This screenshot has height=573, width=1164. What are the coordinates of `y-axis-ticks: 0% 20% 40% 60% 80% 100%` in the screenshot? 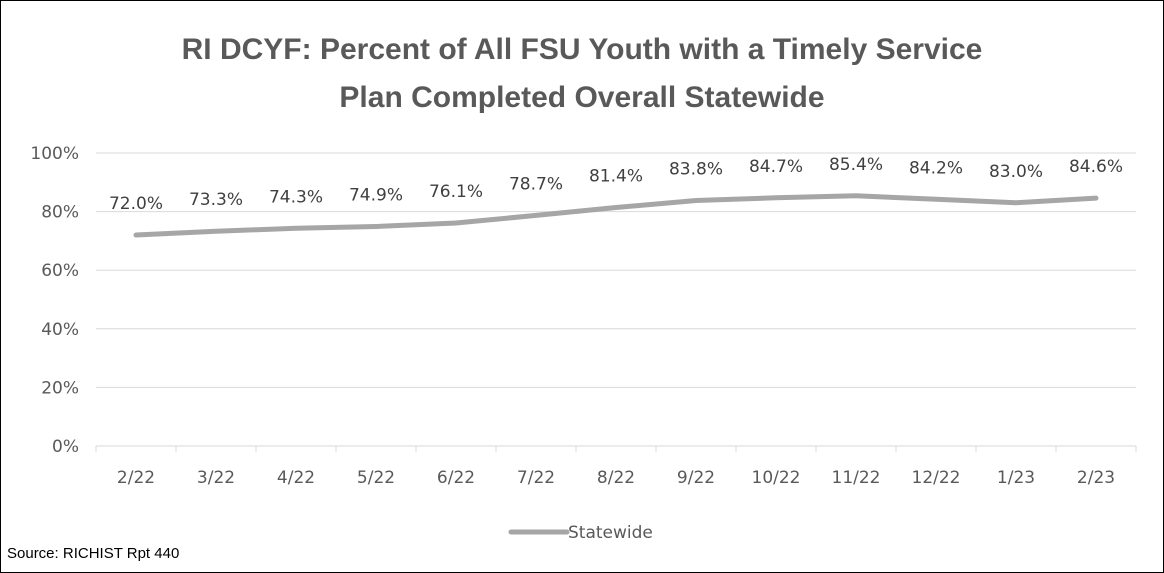 It's located at (54, 300).